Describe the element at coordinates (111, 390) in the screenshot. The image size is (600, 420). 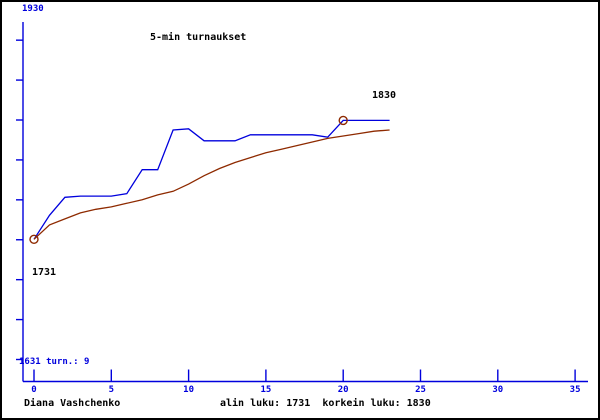
I see `x-tick-label: 5` at that location.